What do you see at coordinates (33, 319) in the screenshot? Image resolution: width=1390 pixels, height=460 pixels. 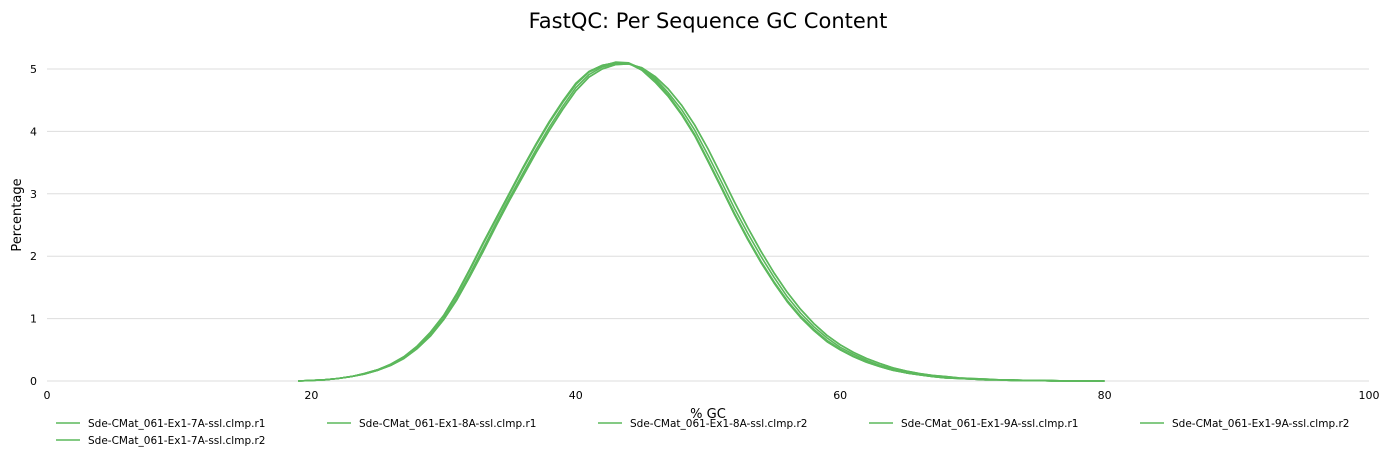 I see `y-tick-label-1: 1` at bounding box center [33, 319].